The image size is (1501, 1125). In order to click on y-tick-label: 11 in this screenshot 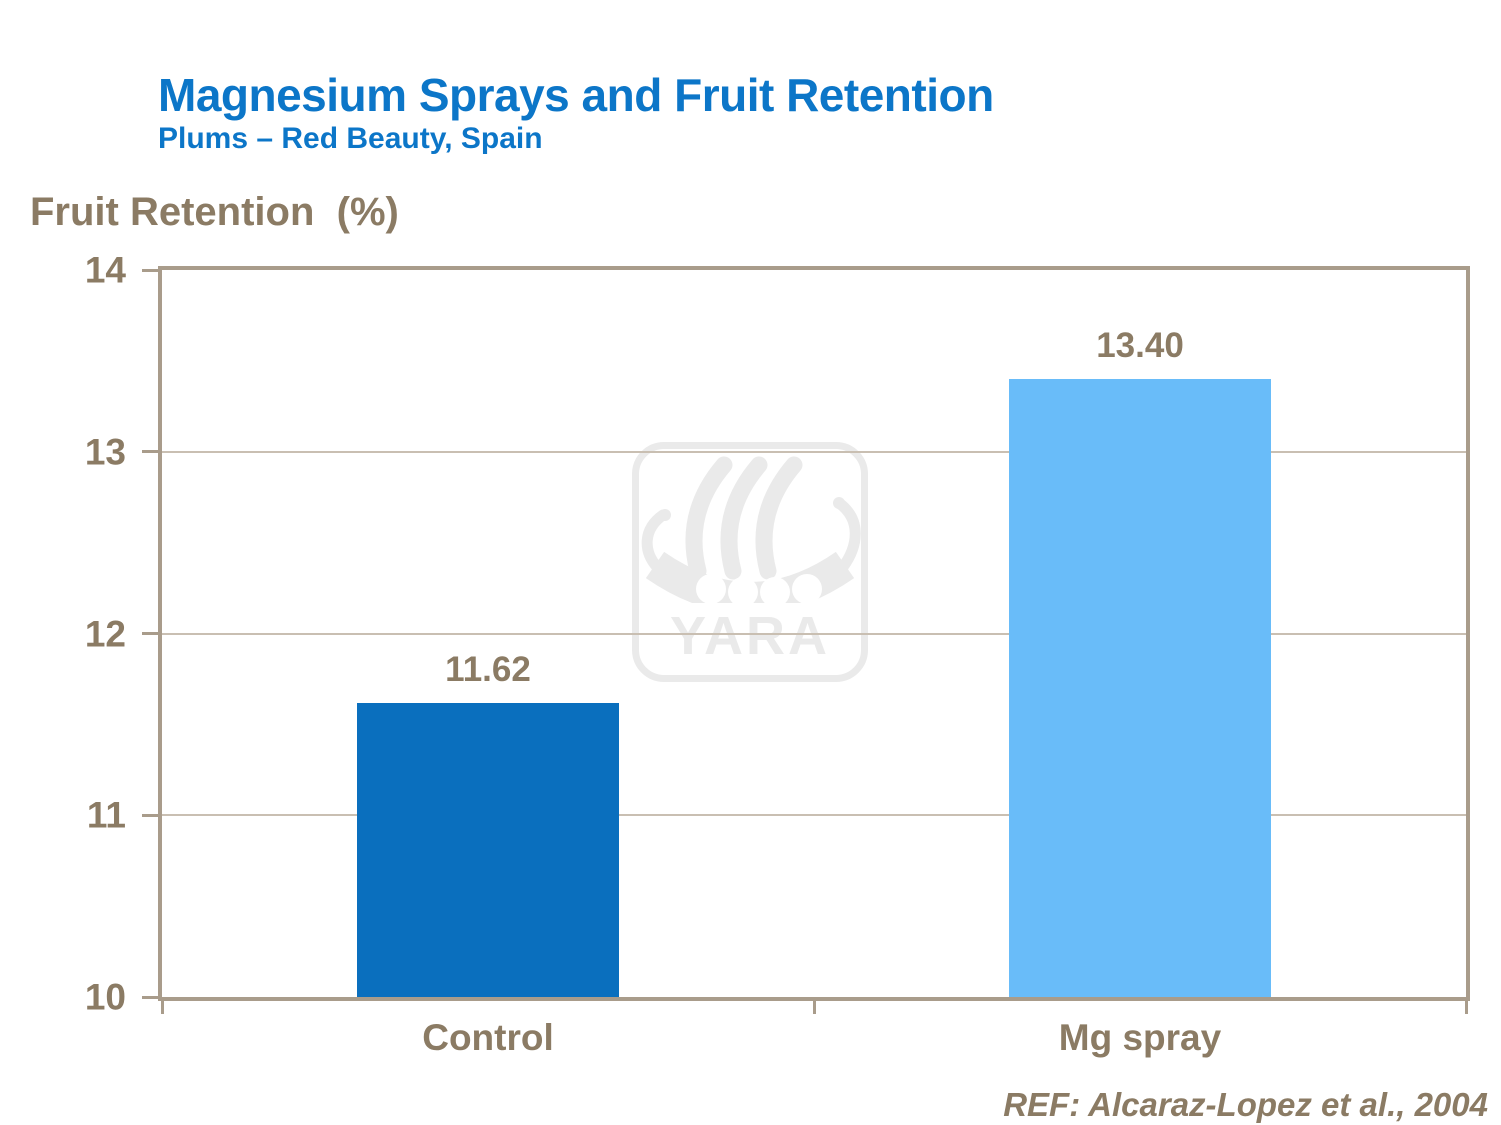, I will do `click(106, 815)`.